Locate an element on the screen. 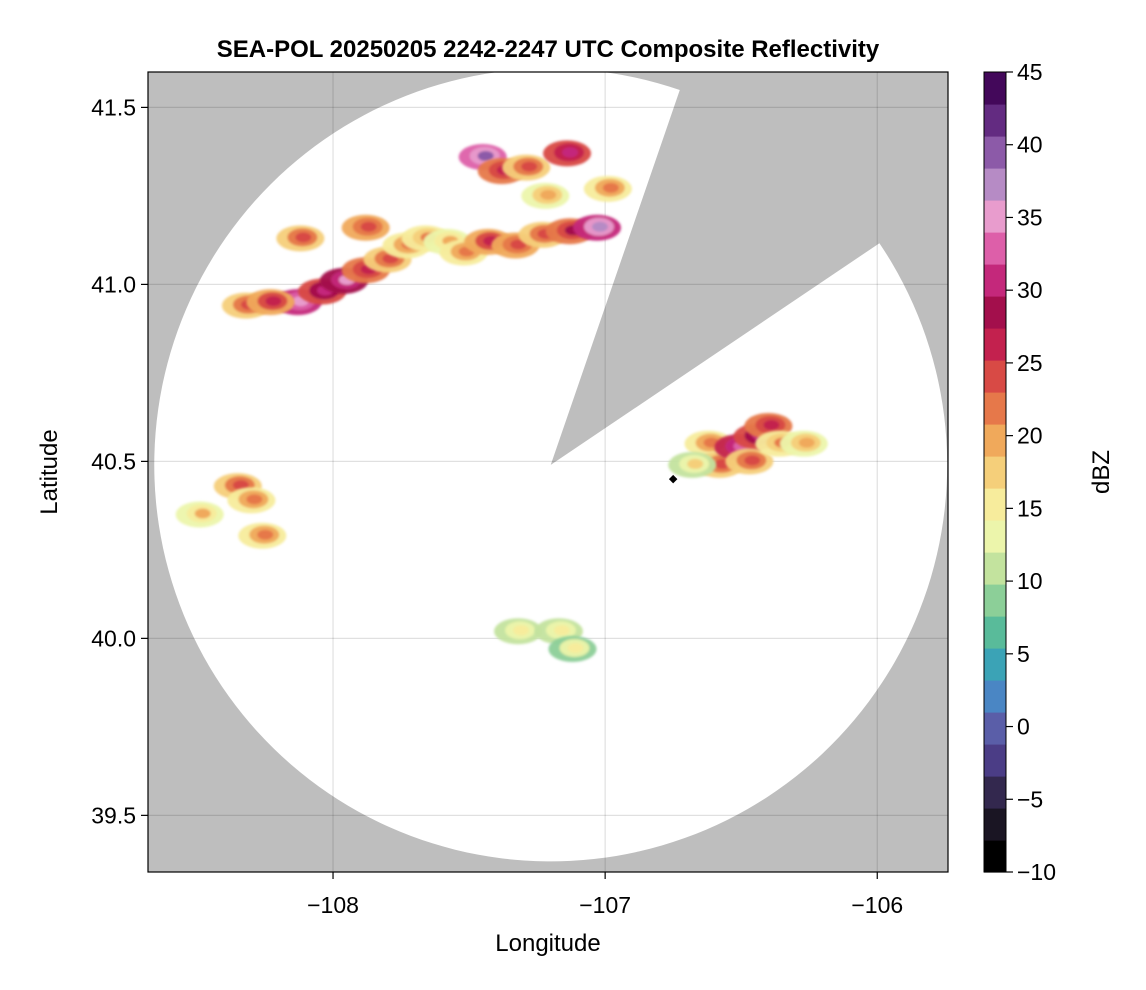  radar-site-marker is located at coordinates (673, 479).